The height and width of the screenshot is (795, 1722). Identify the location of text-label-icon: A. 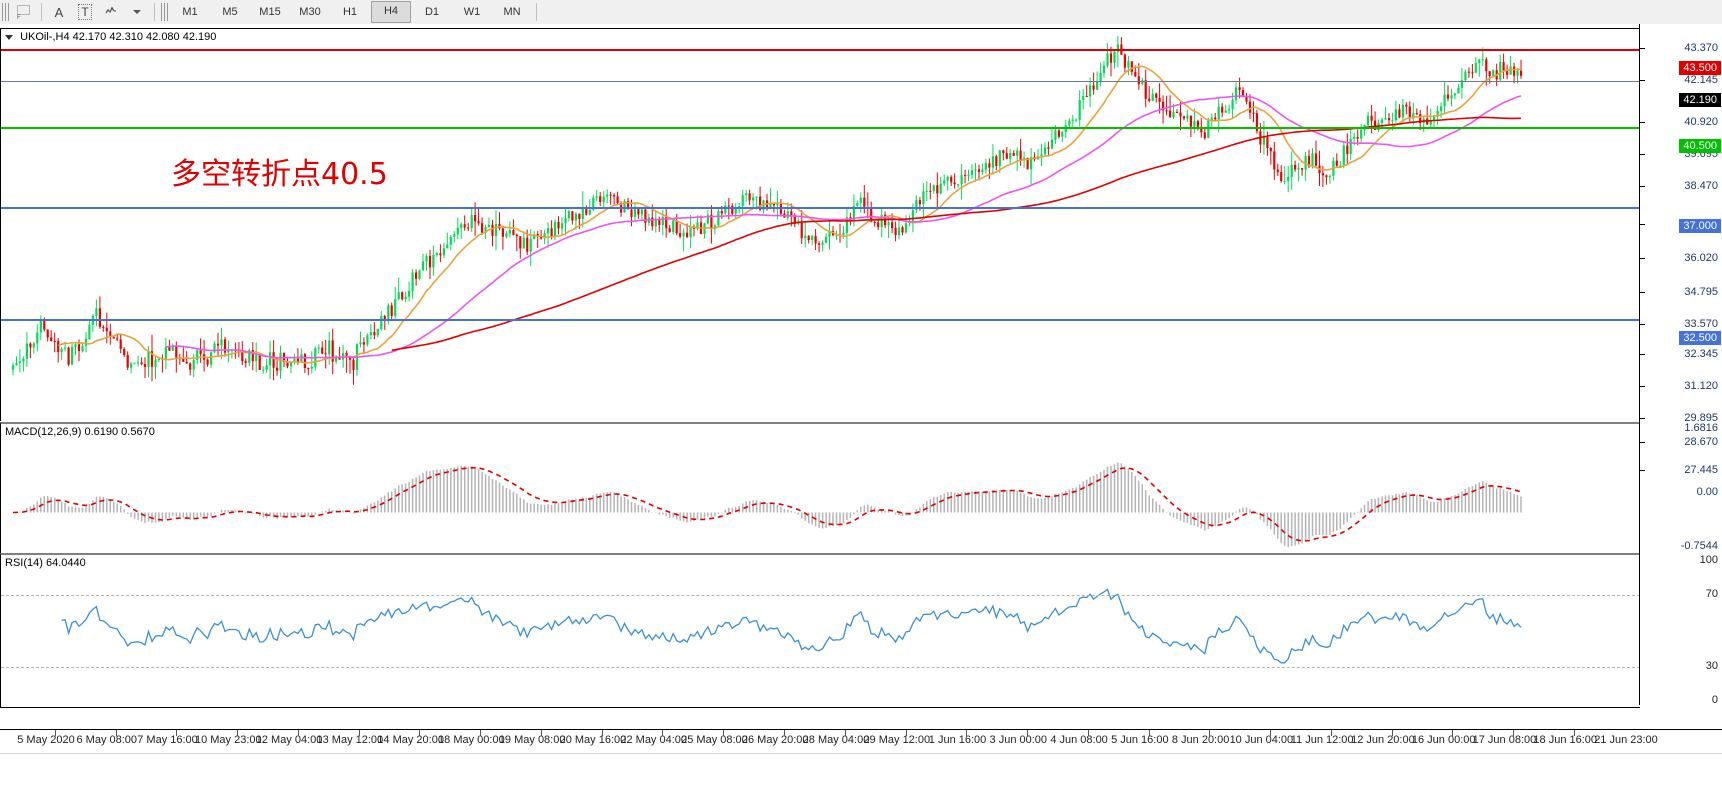
(59, 12).